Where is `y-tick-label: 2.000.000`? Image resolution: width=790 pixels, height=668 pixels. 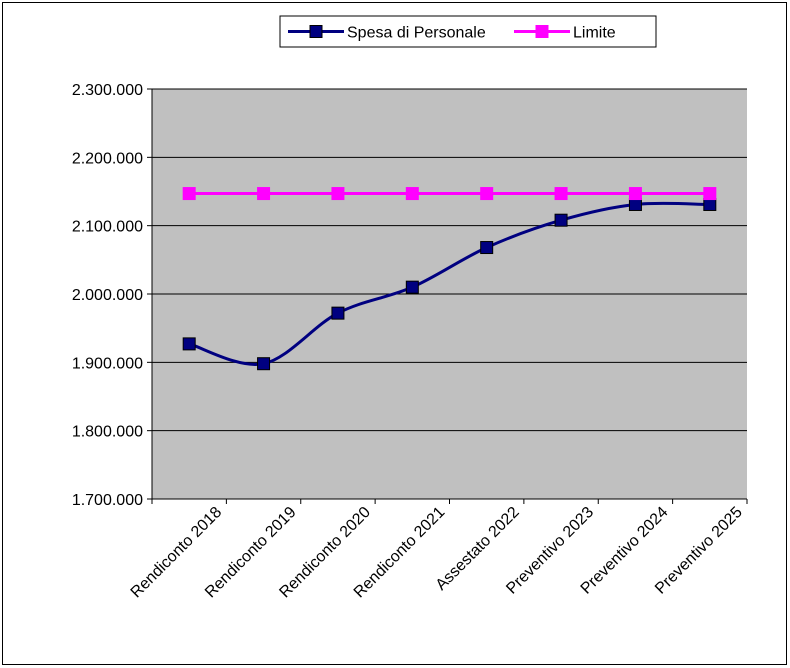
y-tick-label: 2.000.000 is located at coordinates (107, 295).